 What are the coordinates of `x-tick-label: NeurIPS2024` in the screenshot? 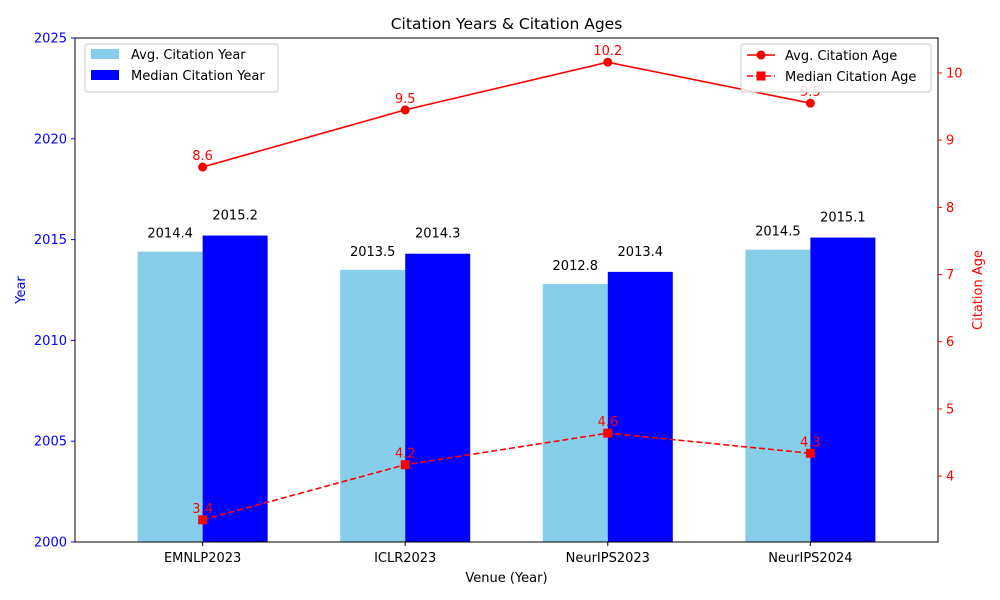 It's located at (810, 558).